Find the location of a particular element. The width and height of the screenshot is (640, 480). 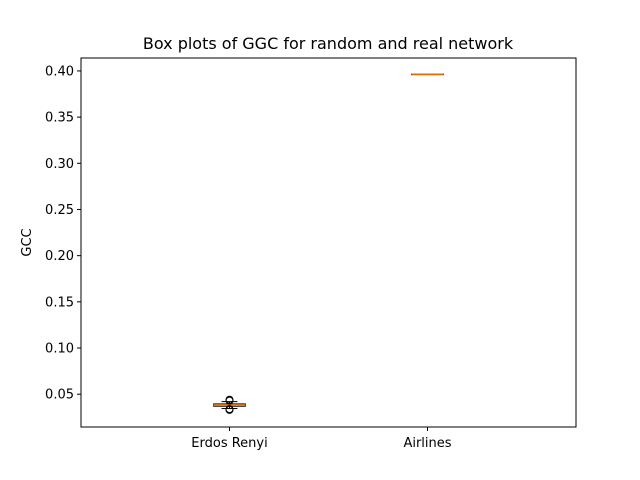

y-tick-label: 0.25 is located at coordinates (59, 210).